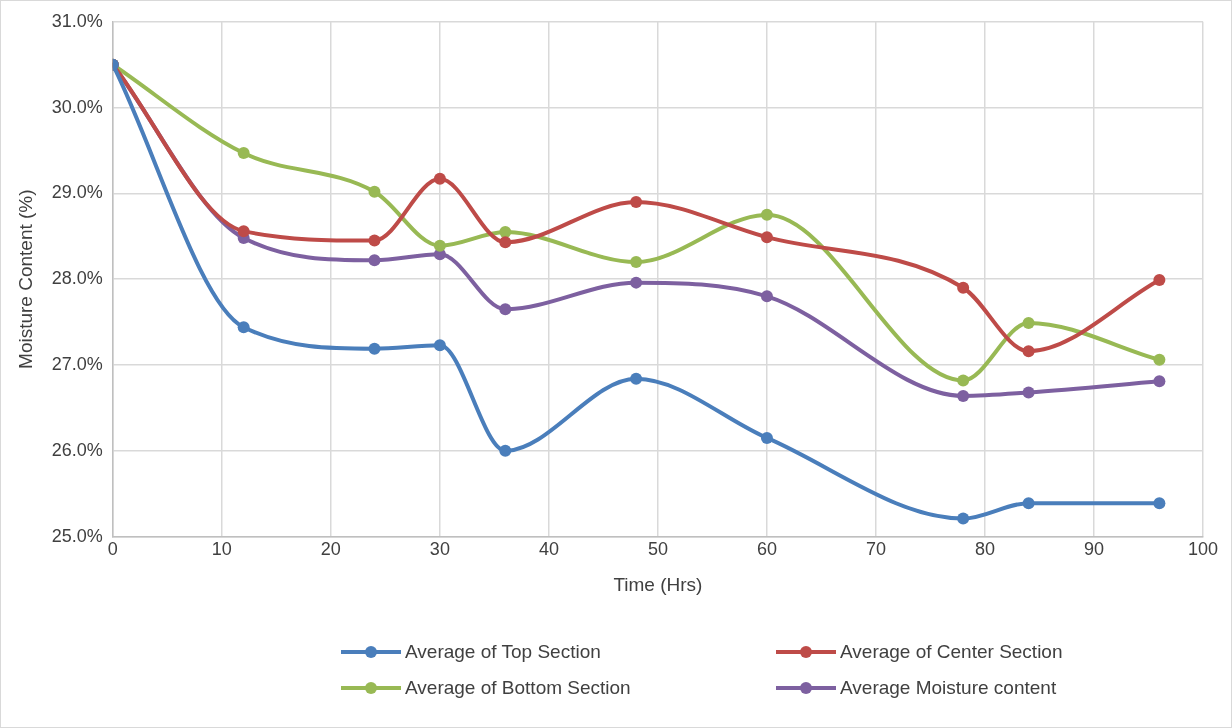 This screenshot has height=728, width=1232. I want to click on x-tick-label: 70, so click(875, 549).